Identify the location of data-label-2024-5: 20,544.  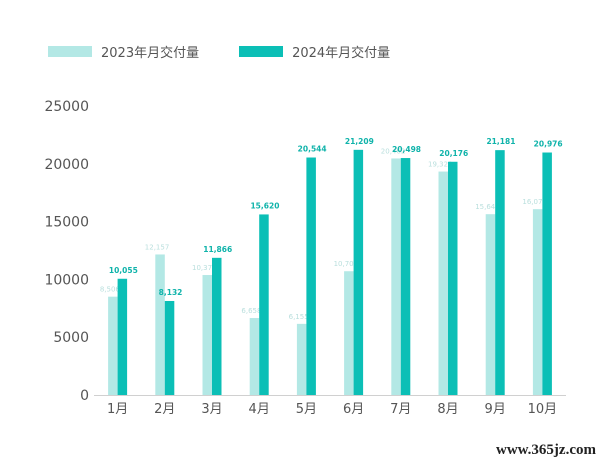
(312, 149).